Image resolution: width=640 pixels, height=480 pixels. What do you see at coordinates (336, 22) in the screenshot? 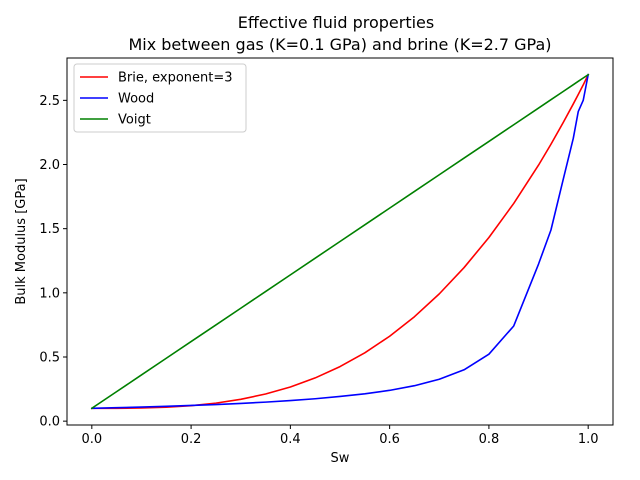
I see `chart-title: Effective fluid properties` at bounding box center [336, 22].